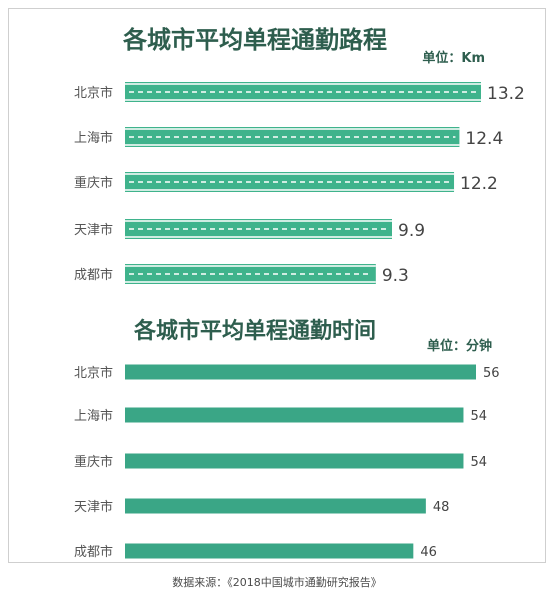 The image size is (554, 594). Describe the element at coordinates (93, 93) in the screenshot. I see `distance-category-label: 北京市` at that location.